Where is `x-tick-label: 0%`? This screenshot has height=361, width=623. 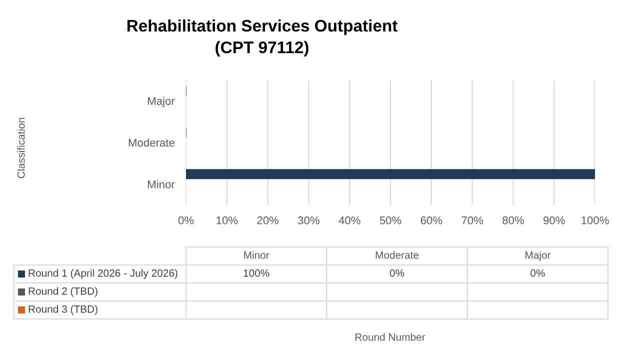 x-tick-label: 0% is located at coordinates (186, 220).